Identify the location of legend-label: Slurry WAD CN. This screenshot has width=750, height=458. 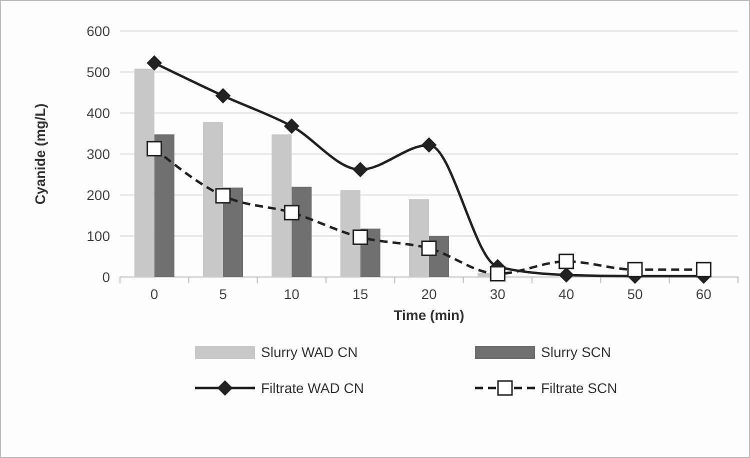
(309, 352).